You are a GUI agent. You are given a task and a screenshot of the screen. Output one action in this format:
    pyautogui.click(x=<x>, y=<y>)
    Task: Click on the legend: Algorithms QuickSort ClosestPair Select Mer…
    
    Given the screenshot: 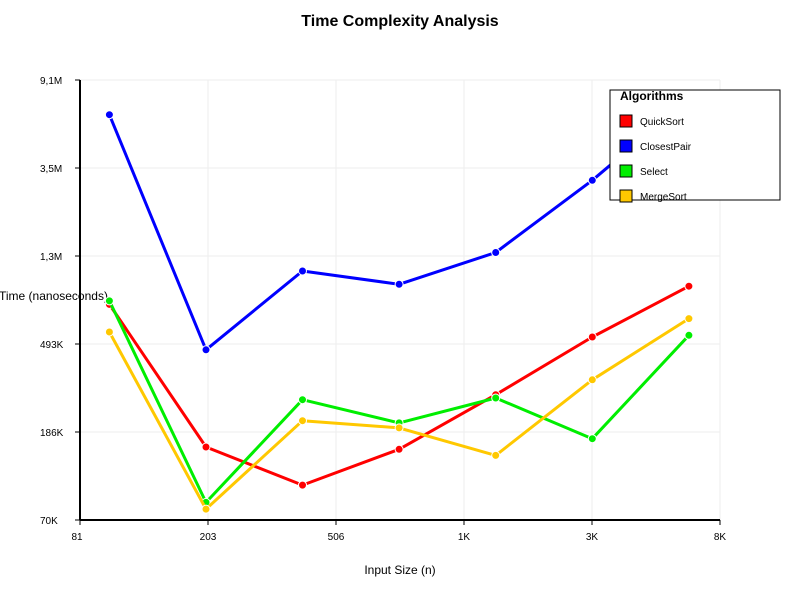 What is the action you would take?
    pyautogui.click(x=695, y=146)
    